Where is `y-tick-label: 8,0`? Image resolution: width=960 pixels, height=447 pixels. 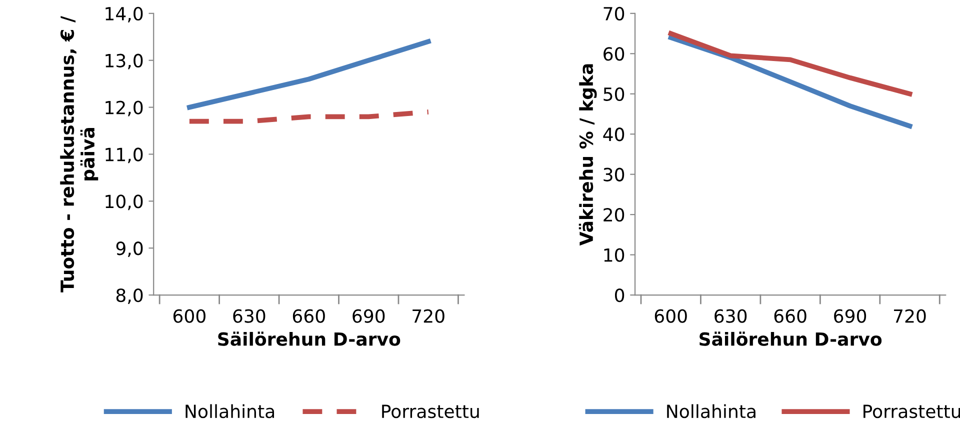
y-tick-label: 8,0 is located at coordinates (129, 296).